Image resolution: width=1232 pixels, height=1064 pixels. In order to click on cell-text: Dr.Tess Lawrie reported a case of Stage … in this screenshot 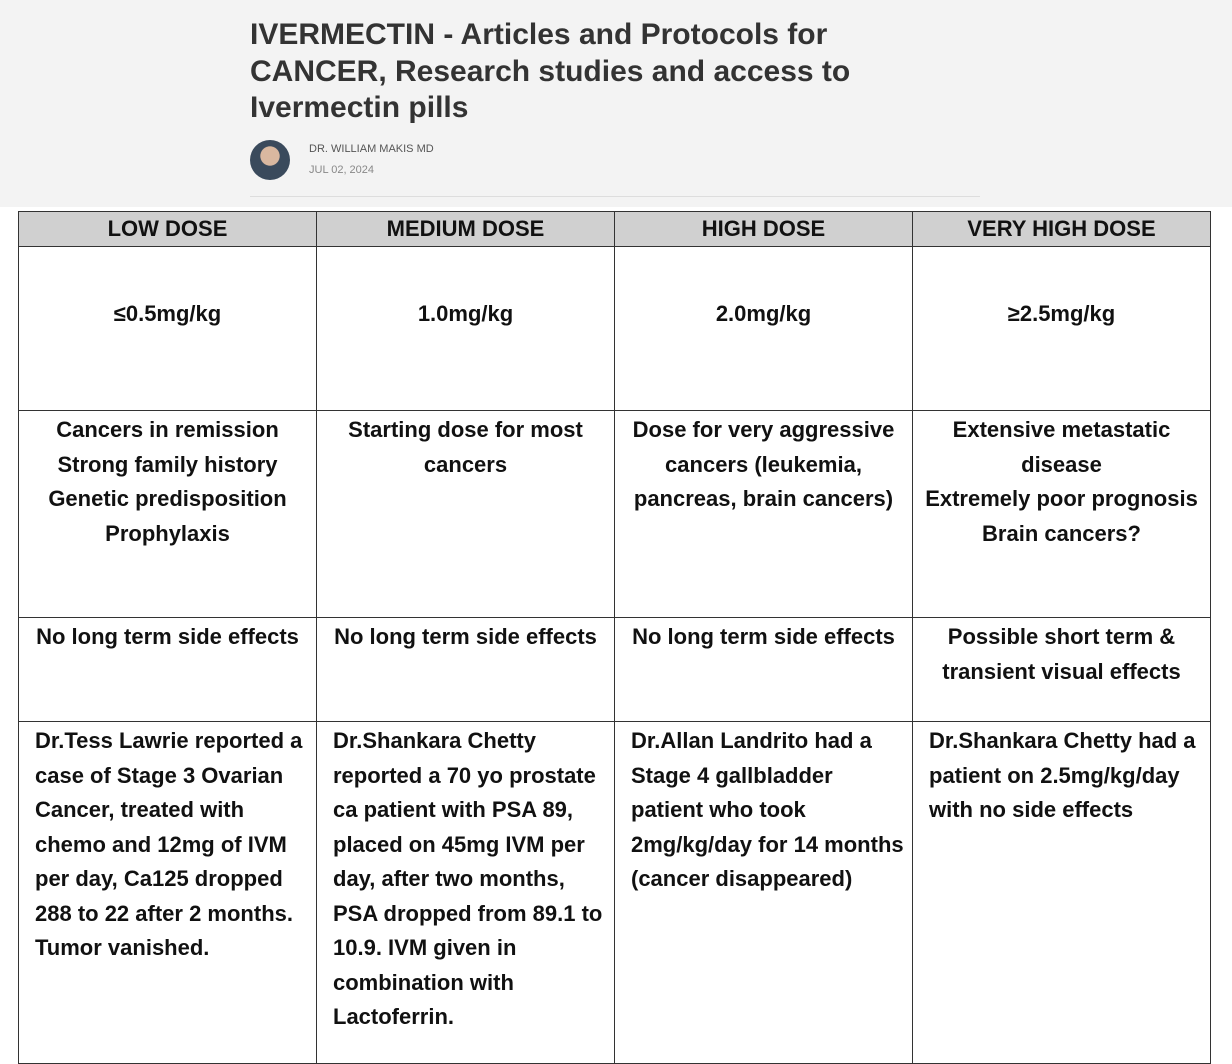, I will do `click(169, 844)`.